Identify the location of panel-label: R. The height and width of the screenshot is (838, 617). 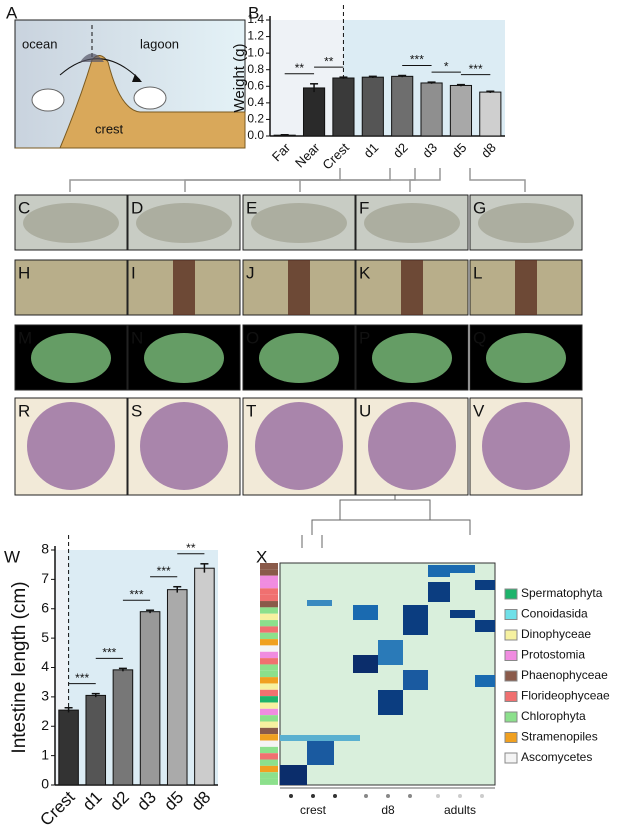
(24, 410).